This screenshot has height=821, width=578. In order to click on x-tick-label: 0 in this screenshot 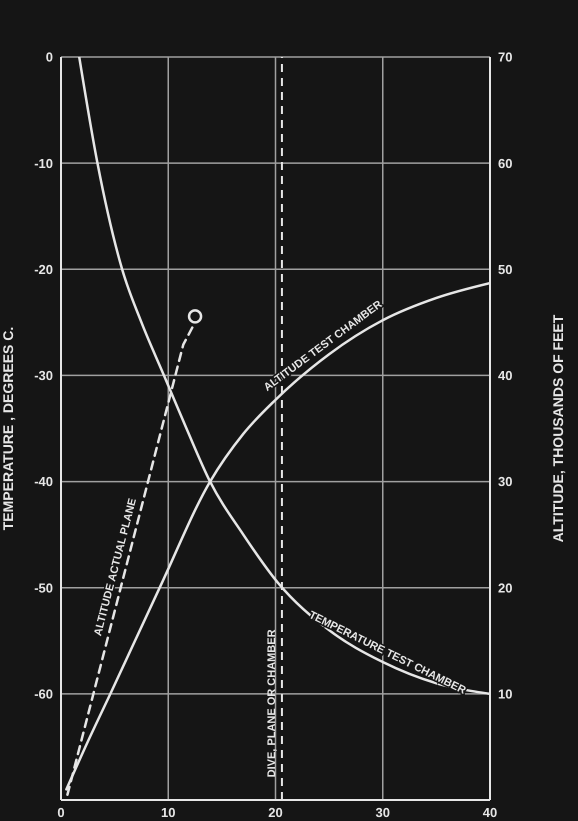, I will do `click(61, 812)`.